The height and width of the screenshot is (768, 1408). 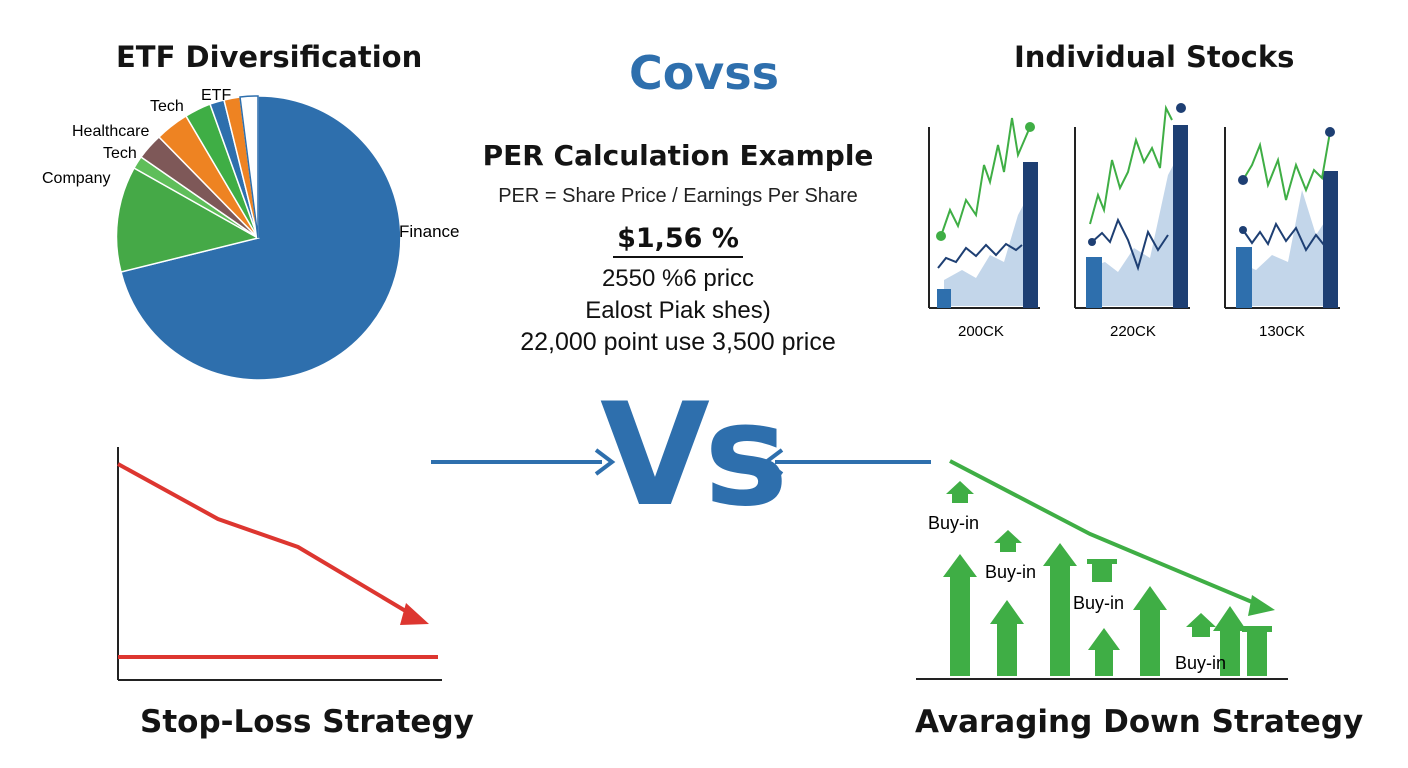 What do you see at coordinates (1154, 57) in the screenshot?
I see `individual-stocks-title: Individual Stocks` at bounding box center [1154, 57].